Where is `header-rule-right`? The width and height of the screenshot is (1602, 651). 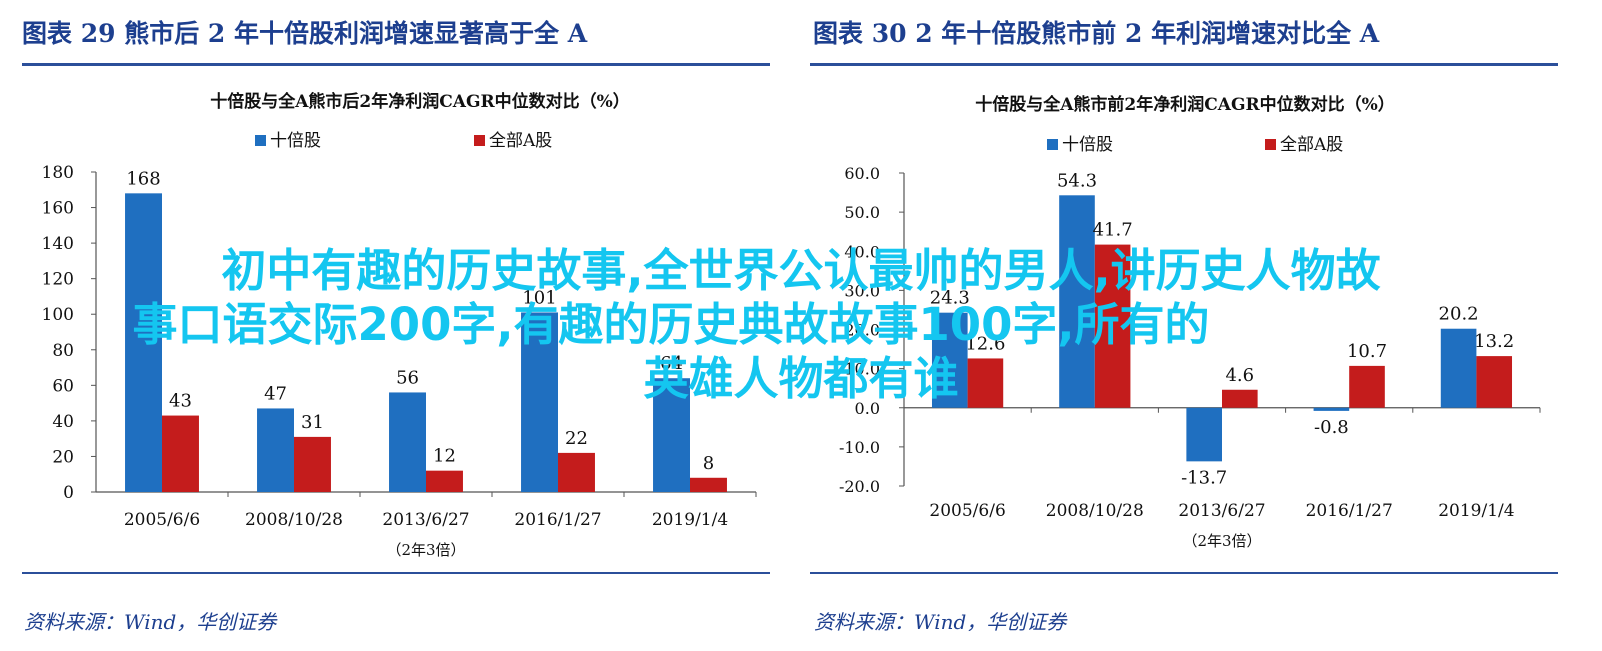 header-rule-right is located at coordinates (1184, 64).